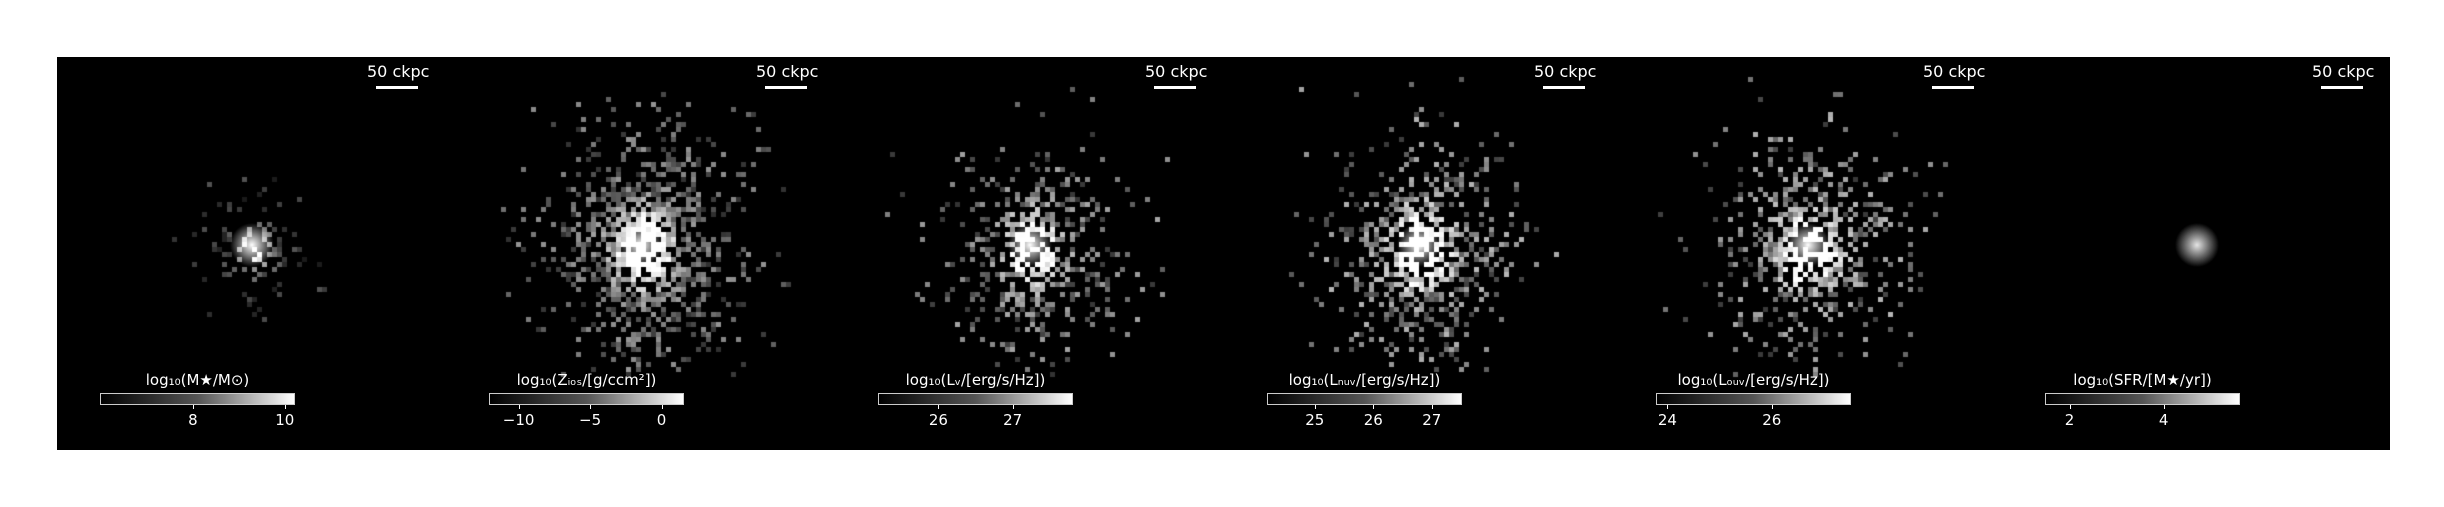  What do you see at coordinates (2069, 420) in the screenshot?
I see `colorbar-tick-label: 2` at bounding box center [2069, 420].